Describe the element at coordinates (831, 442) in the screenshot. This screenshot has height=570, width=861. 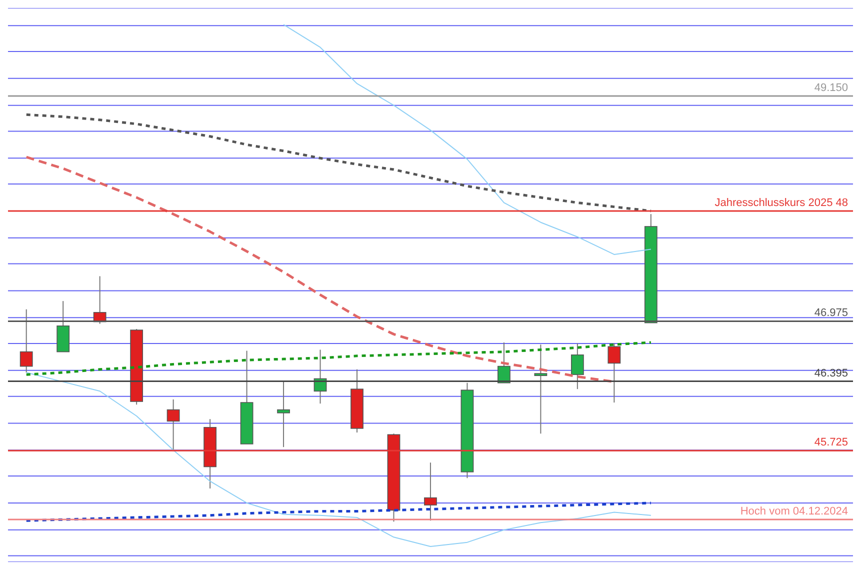
I see `ref-line-label: 45.725` at that location.